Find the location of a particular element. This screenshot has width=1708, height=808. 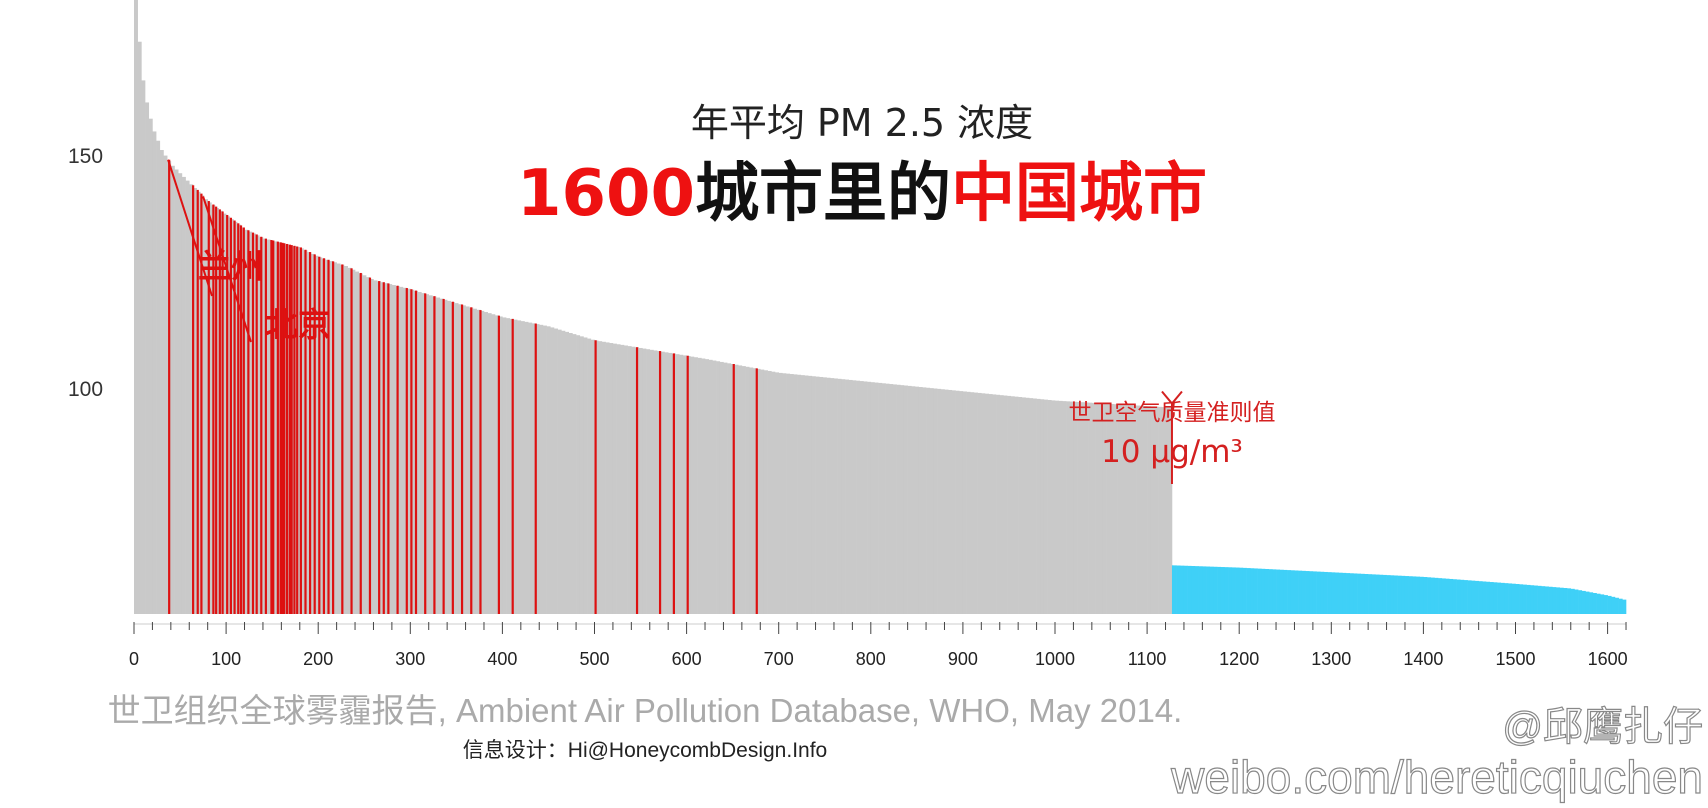

x-tick-label: 300 is located at coordinates (410, 659).